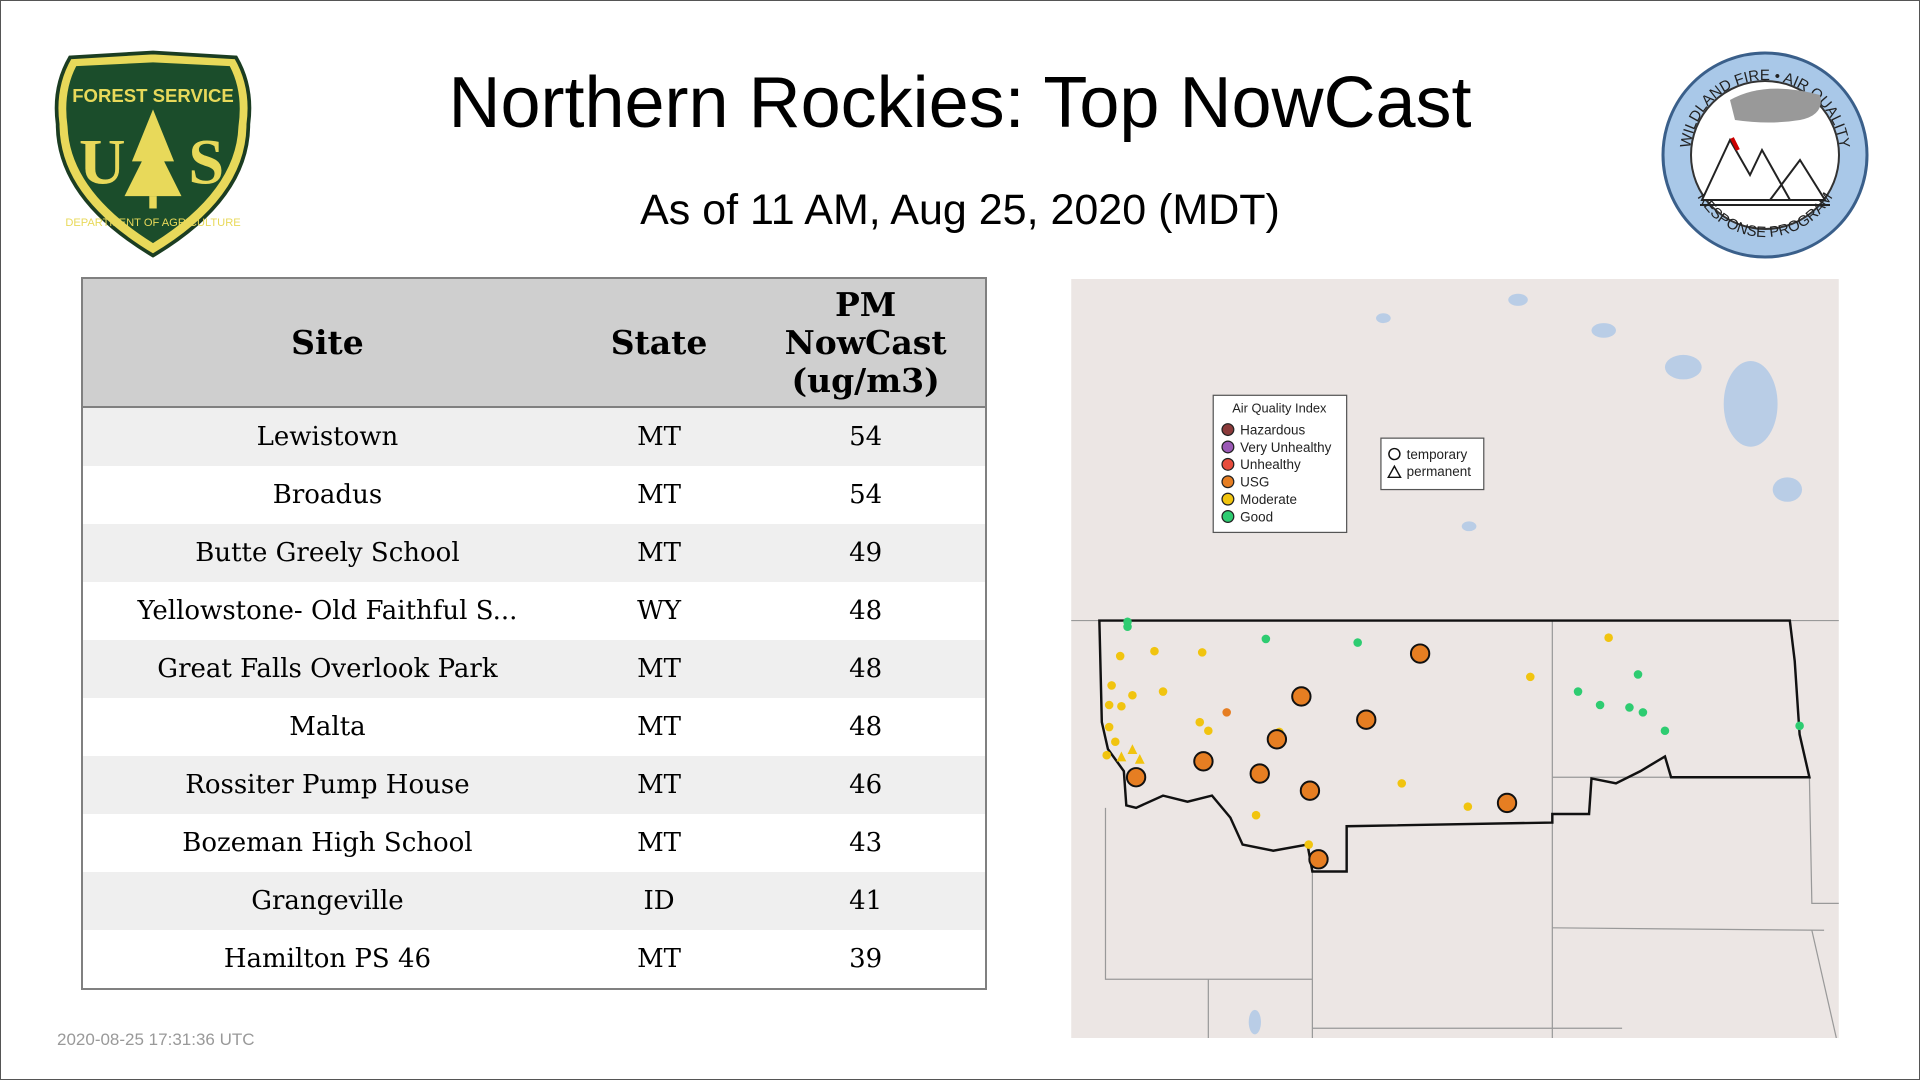  I want to click on page-title: Northern Rockies: Top NowCast, so click(960, 103).